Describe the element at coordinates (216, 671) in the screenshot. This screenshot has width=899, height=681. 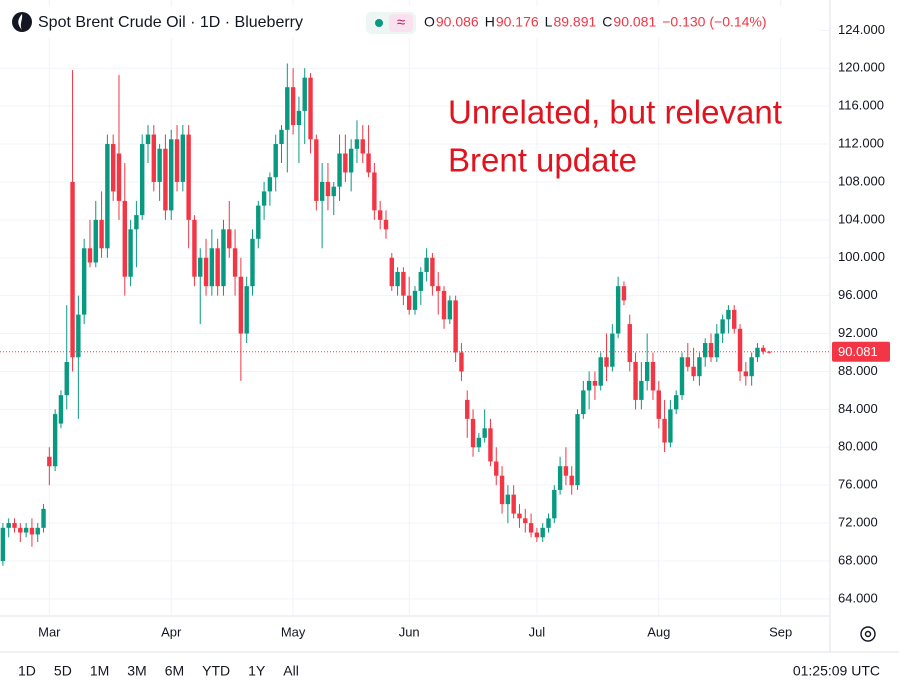
I see `range-button: YTD` at that location.